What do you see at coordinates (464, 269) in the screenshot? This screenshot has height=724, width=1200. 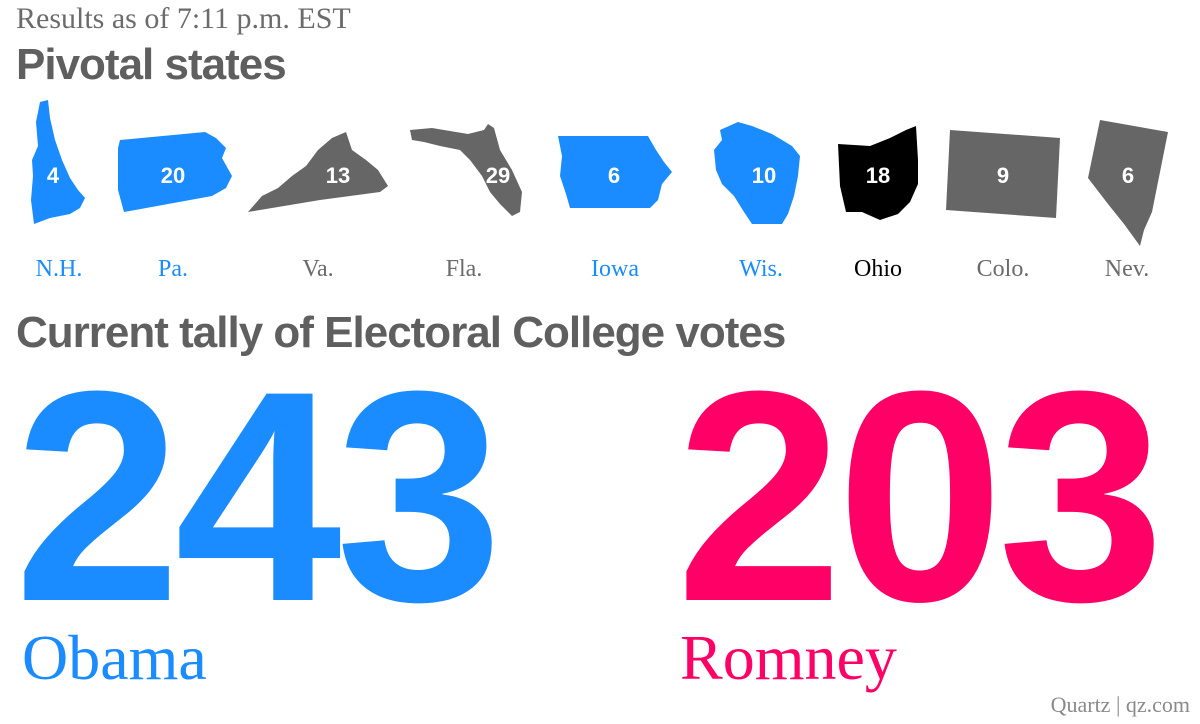 I see `state-label-fla: Fla.` at bounding box center [464, 269].